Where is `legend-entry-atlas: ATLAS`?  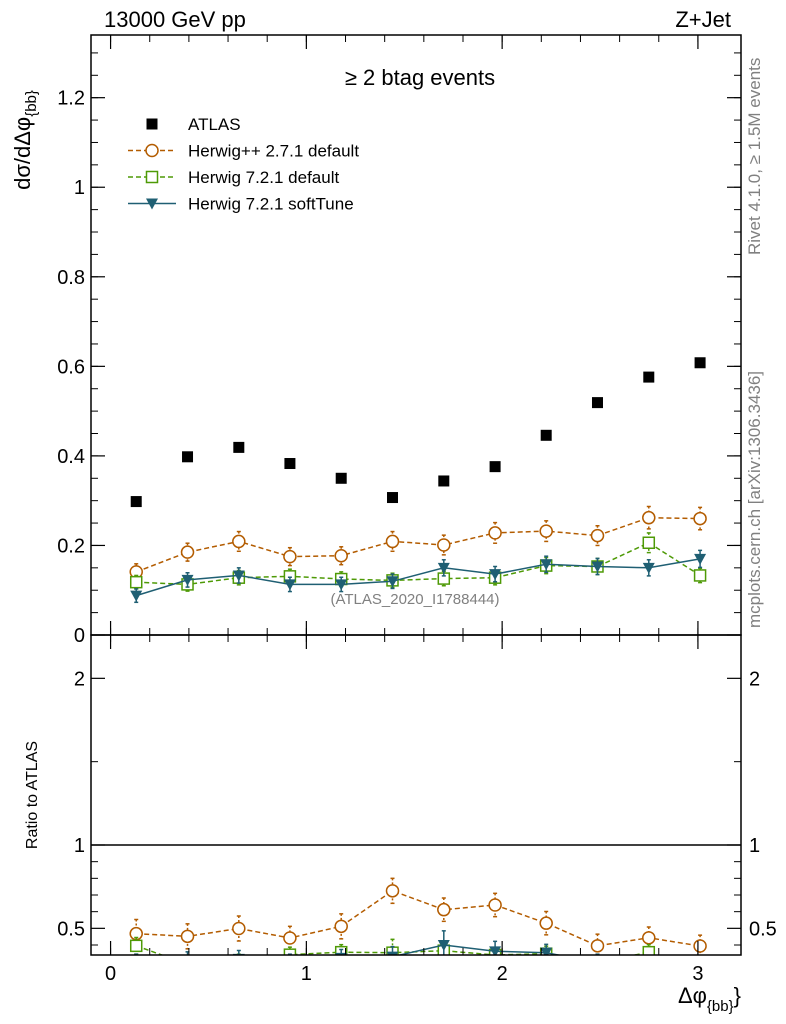
legend-entry-atlas: ATLAS is located at coordinates (193, 124).